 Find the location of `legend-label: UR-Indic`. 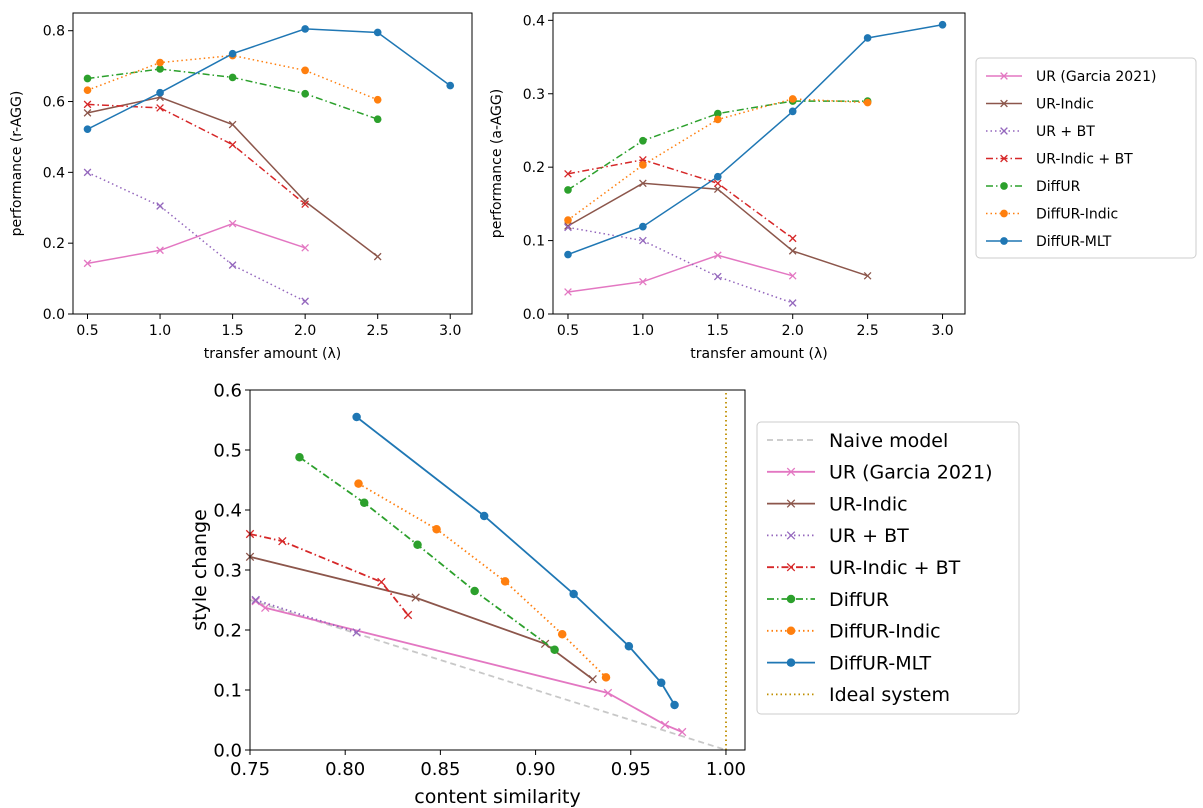

legend-label: UR-Indic is located at coordinates (868, 504).